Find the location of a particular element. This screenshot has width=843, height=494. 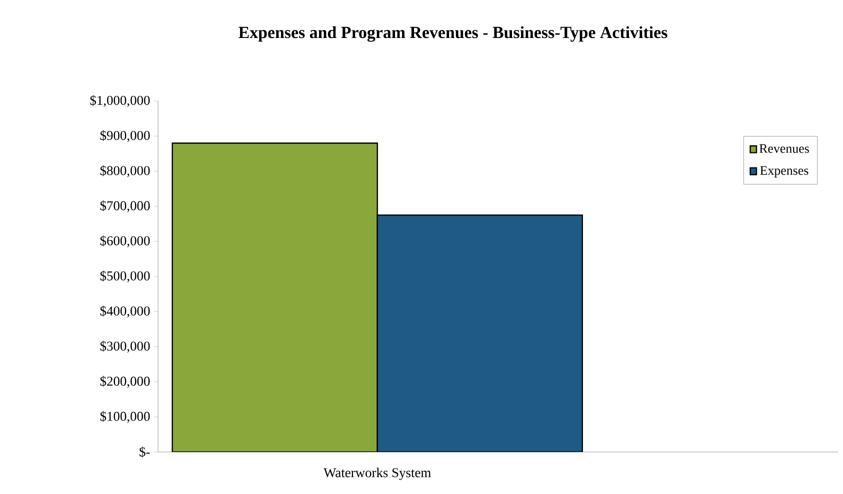

x-tick-label: Waterworks System is located at coordinates (377, 474).